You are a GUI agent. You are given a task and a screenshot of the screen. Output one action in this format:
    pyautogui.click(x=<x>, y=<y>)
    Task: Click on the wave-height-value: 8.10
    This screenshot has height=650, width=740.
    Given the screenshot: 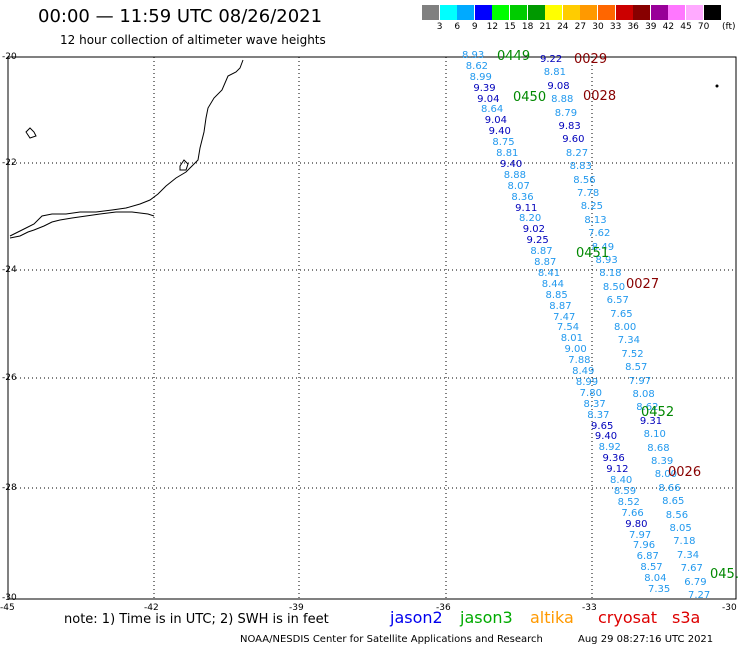 What is the action you would take?
    pyautogui.click(x=654, y=435)
    